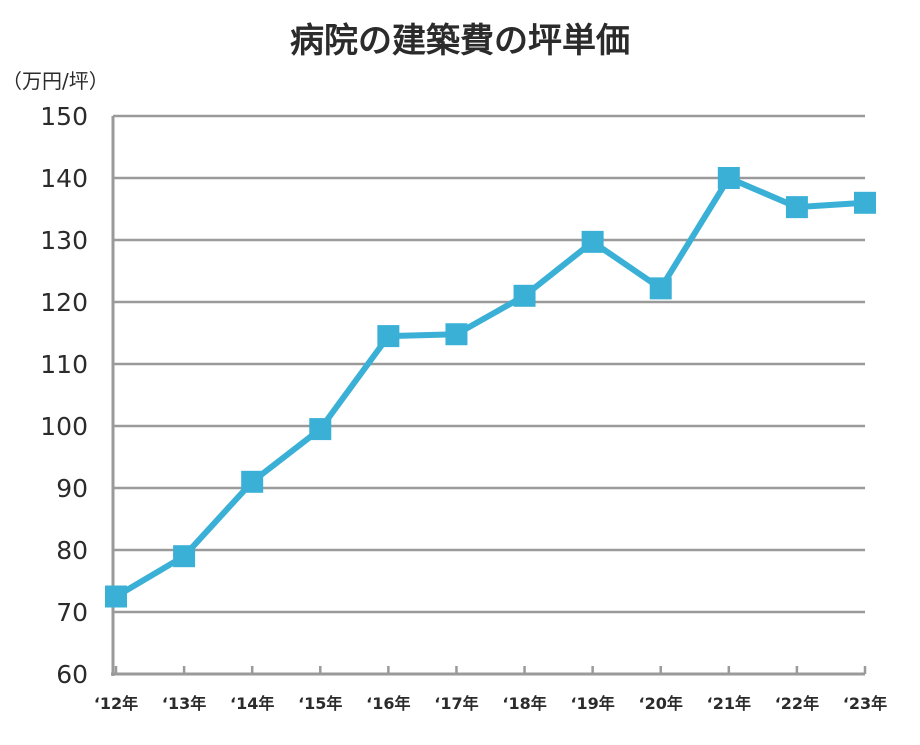 The height and width of the screenshot is (745, 920). Describe the element at coordinates (64, 395) in the screenshot. I see `y-tick-labels: 60 70 80 90 100 110 120 130 140 150` at that location.